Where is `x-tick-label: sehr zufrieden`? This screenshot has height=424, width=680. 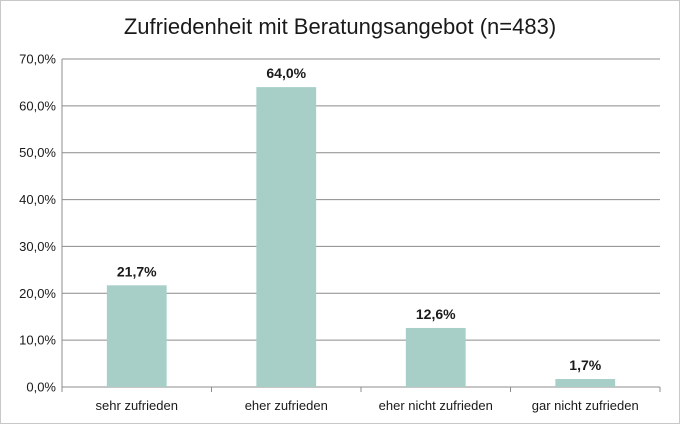
x-tick-label: sehr zufrieden is located at coordinates (137, 405).